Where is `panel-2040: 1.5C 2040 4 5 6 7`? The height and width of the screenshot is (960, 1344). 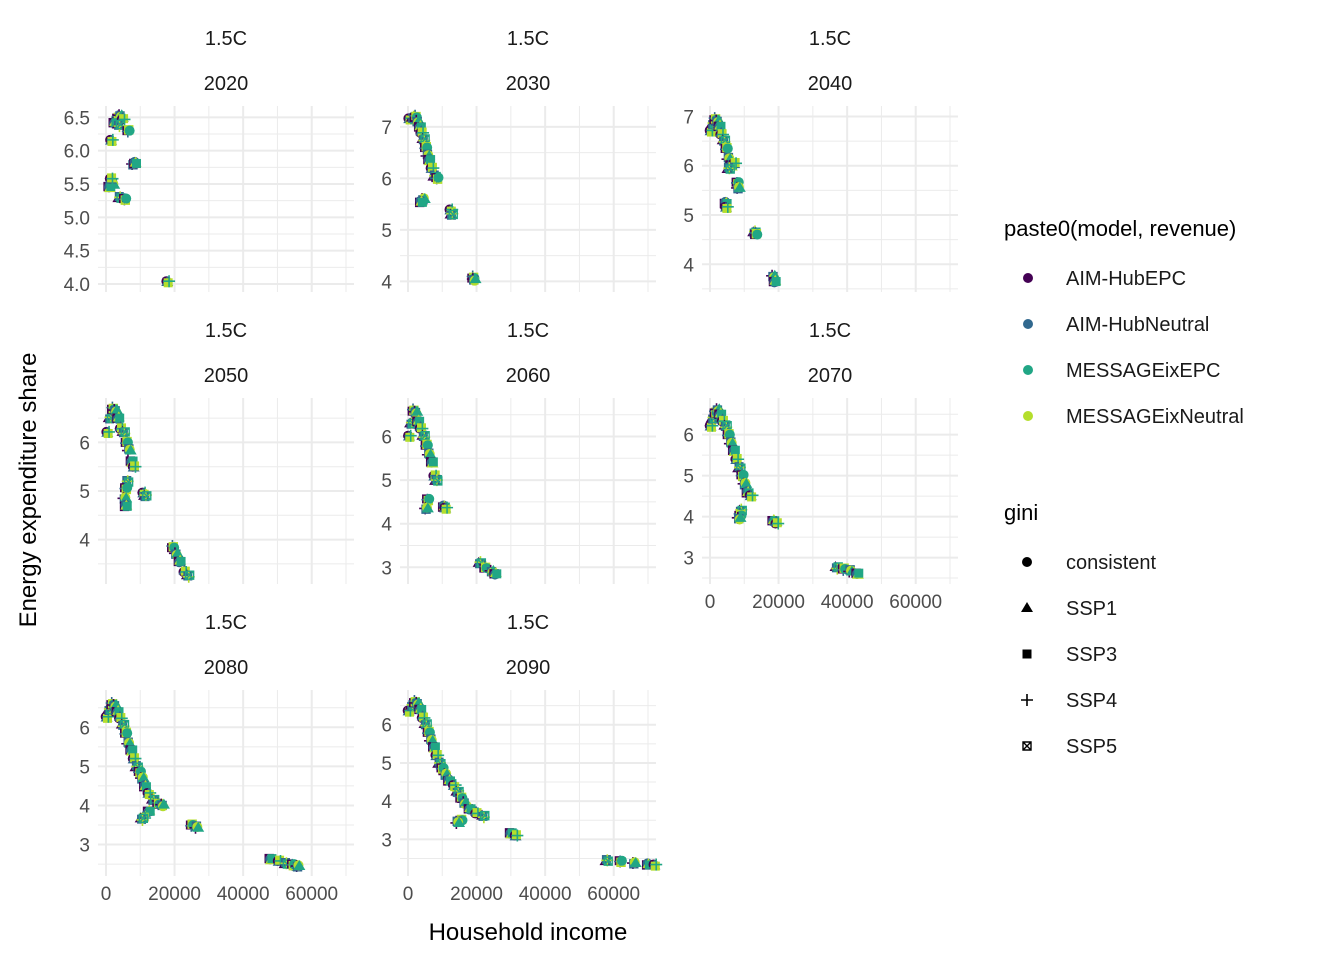
panel-2040: 1.5C 2040 4 5 6 7 is located at coordinates (820, 160).